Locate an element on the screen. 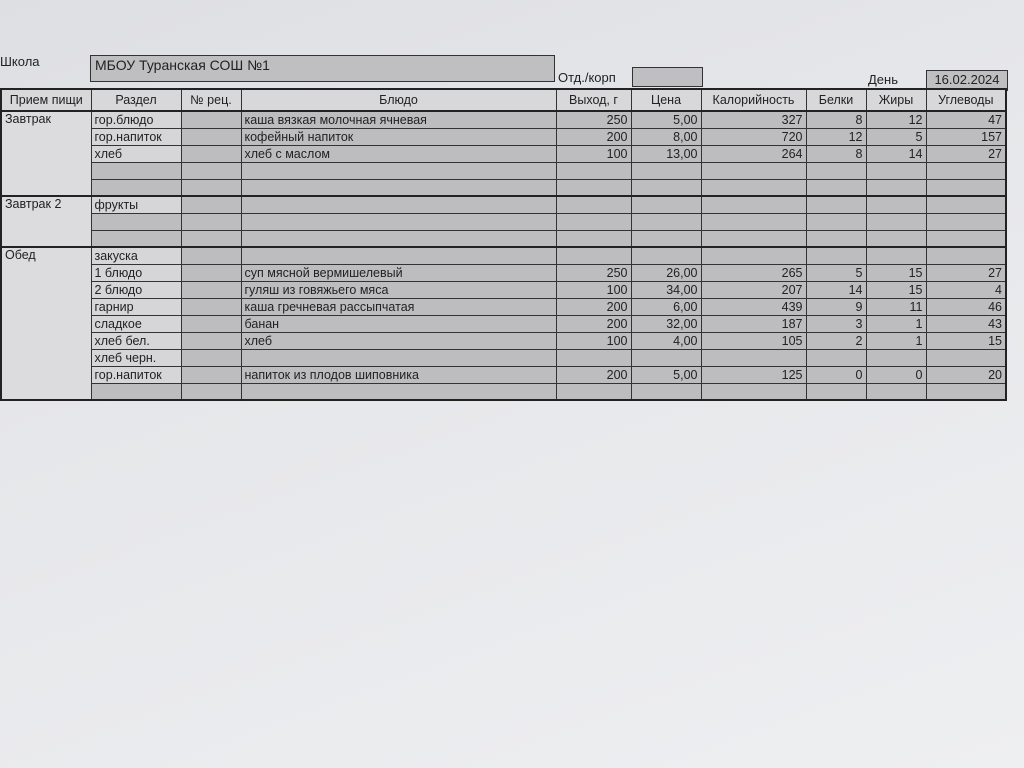 The width and height of the screenshot is (1024, 768). table-row: сладкое банан 200 32,00 187 3 1 43 is located at coordinates (504, 323).